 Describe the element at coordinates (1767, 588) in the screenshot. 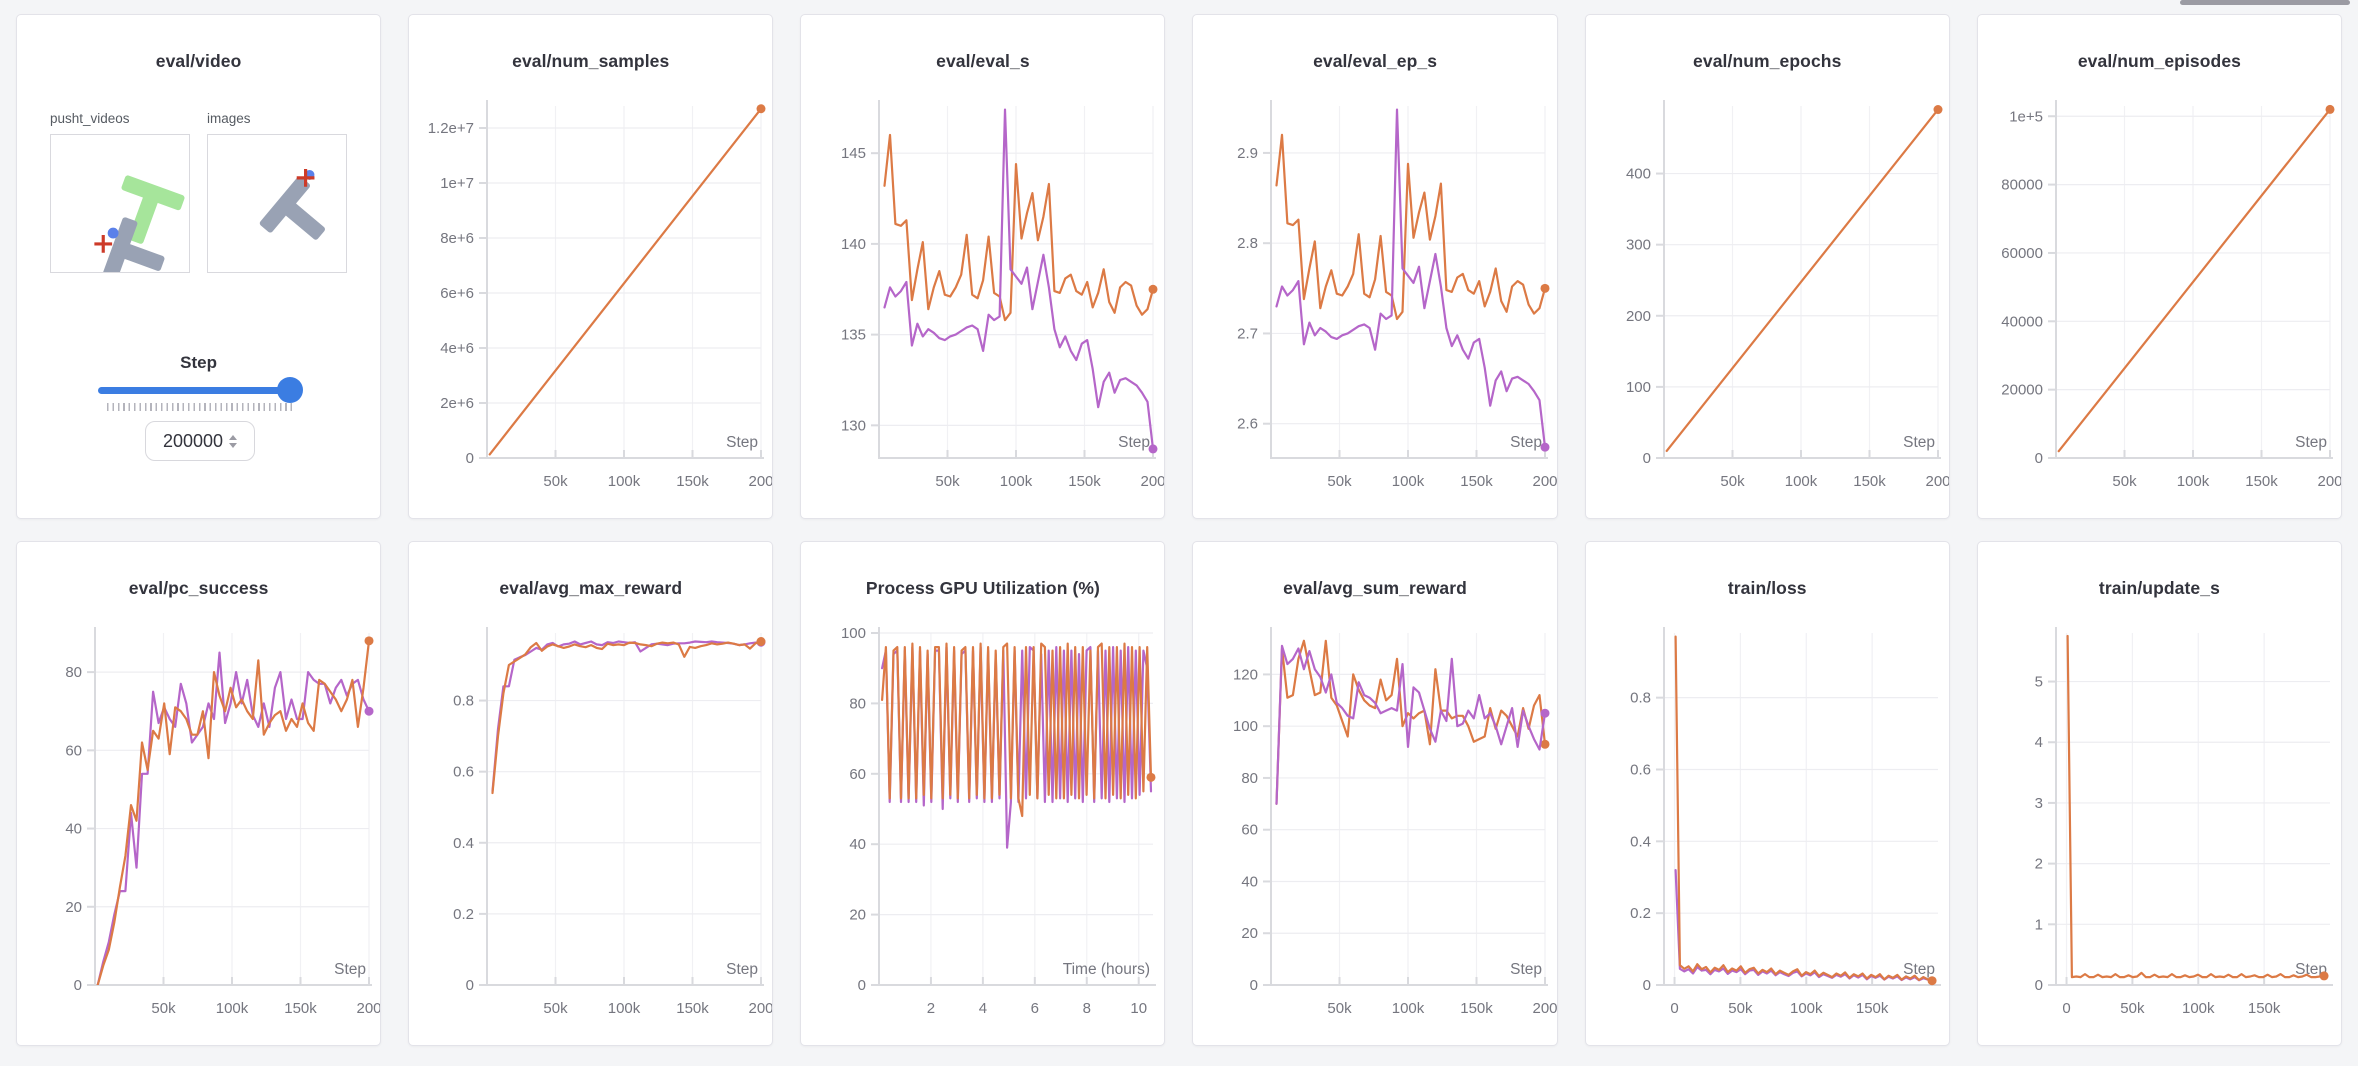

I see `chart-title: train/loss` at that location.